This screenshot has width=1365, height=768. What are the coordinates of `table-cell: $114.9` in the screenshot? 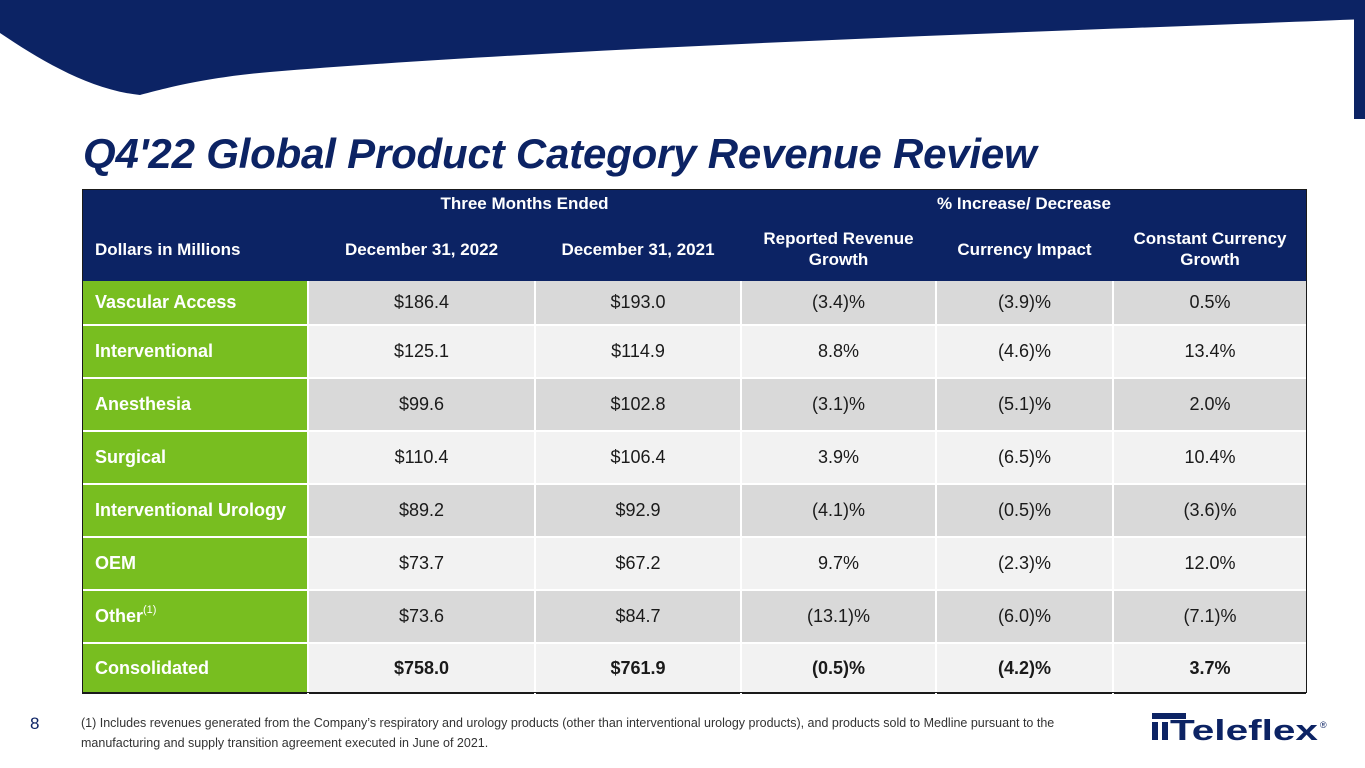 It's located at (638, 352).